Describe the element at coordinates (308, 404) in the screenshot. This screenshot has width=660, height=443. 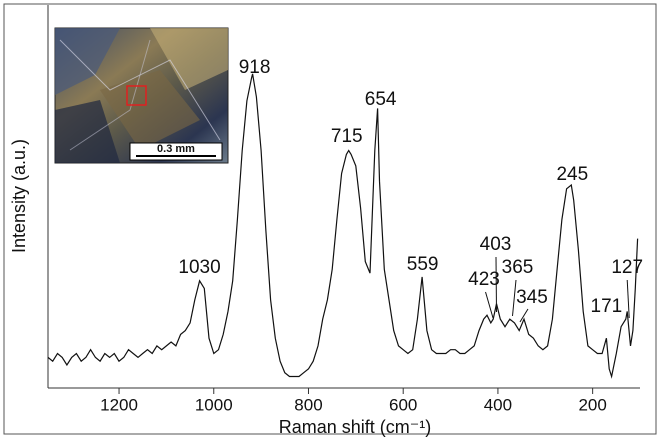
I see `x-tick-label: 800` at that location.